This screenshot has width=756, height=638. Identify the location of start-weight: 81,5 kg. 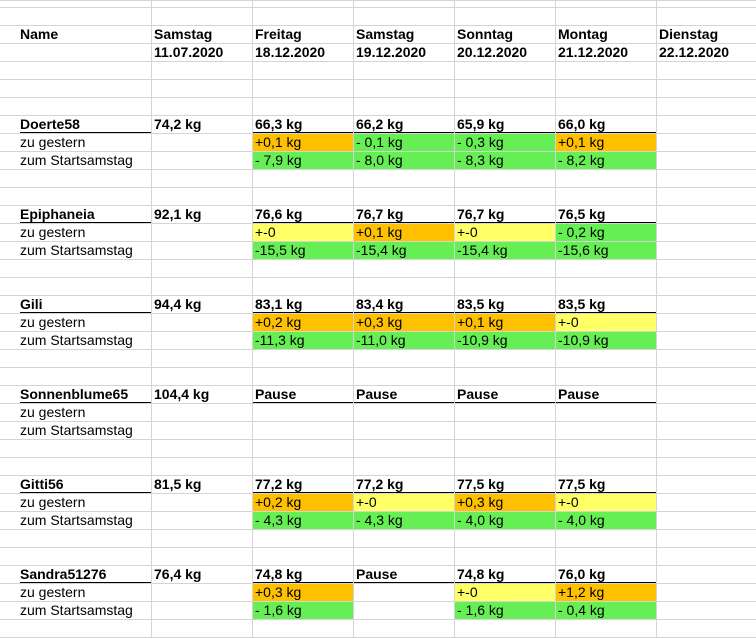
(178, 484).